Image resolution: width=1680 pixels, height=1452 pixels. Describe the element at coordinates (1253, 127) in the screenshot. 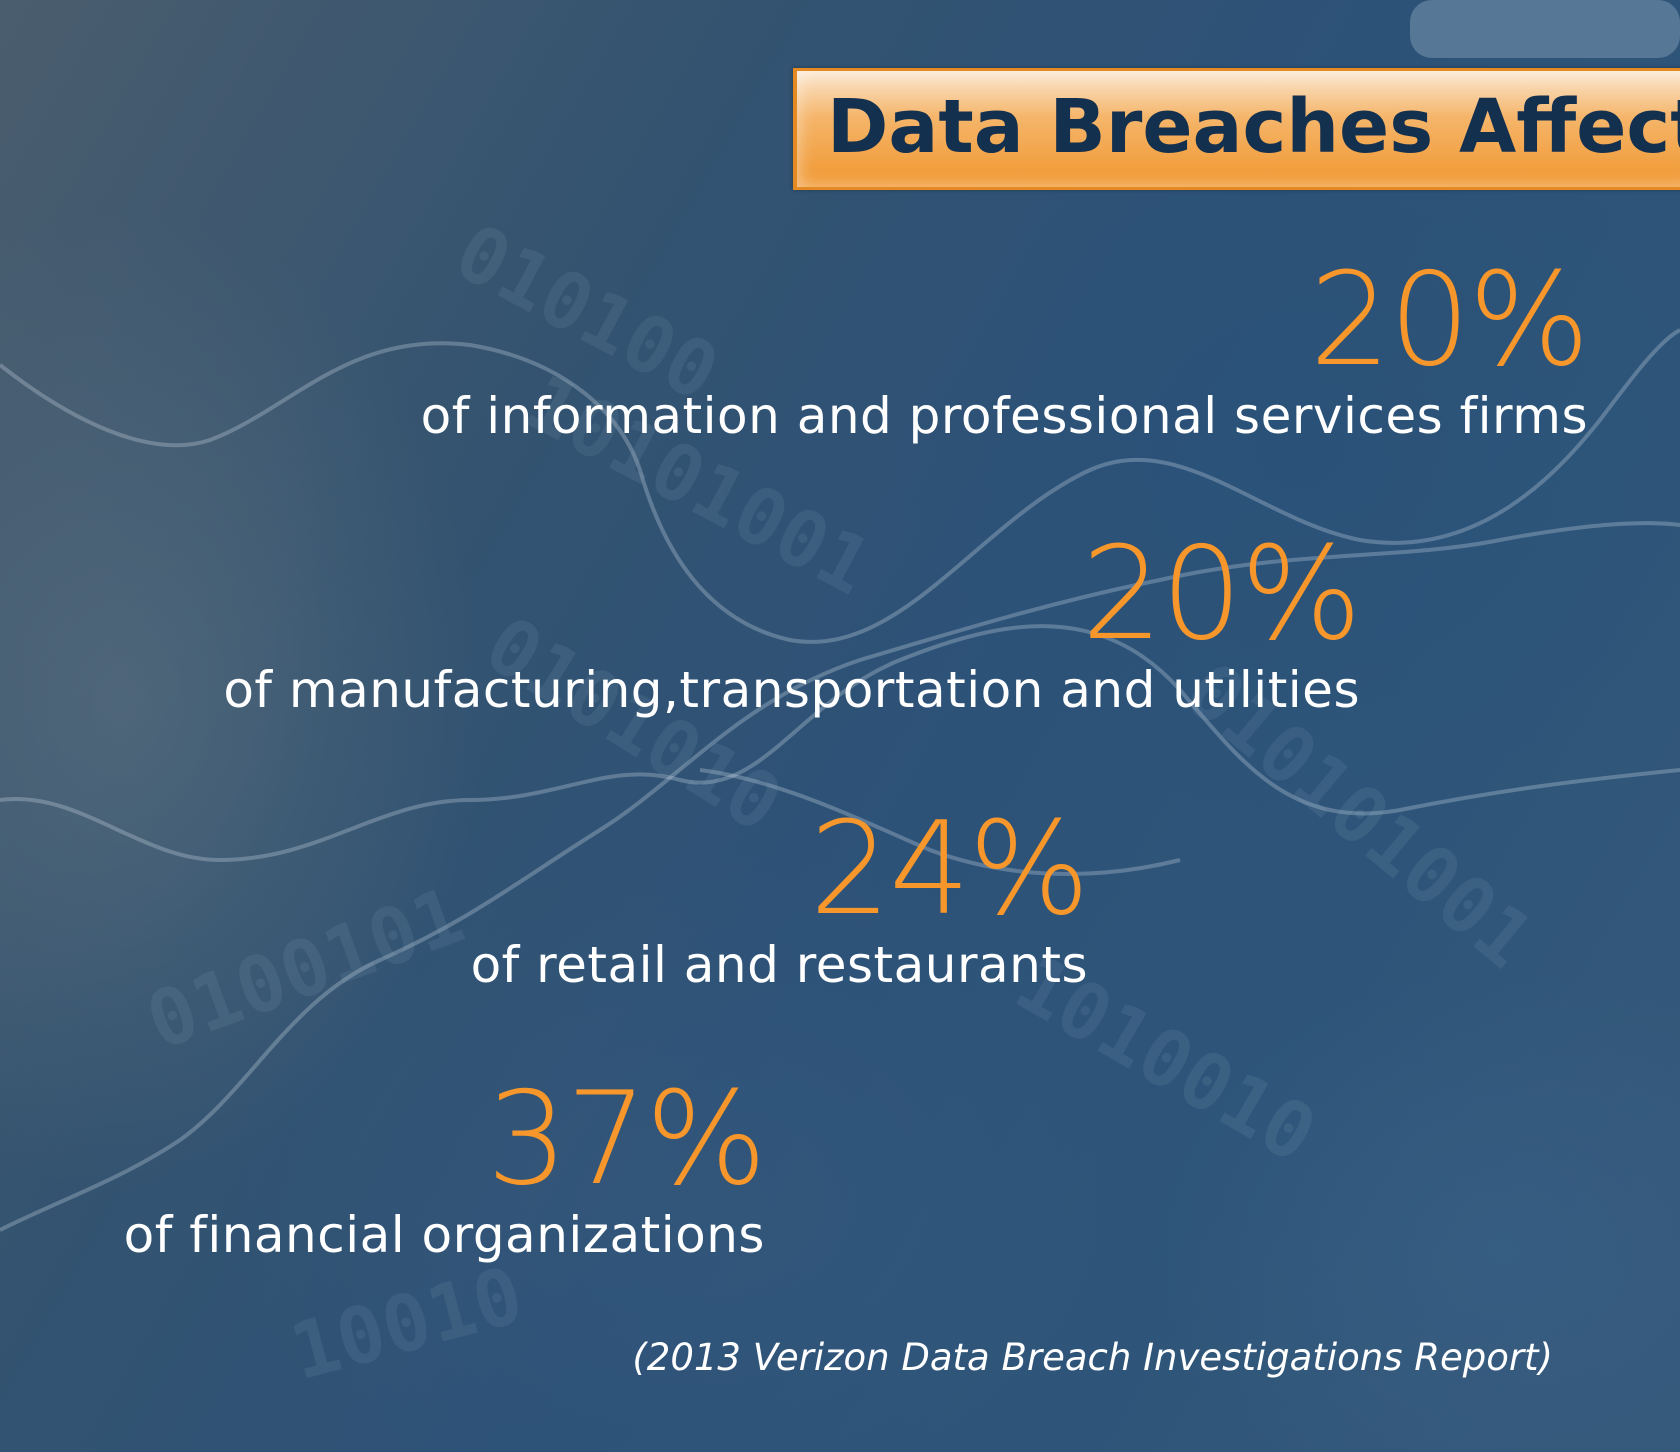

I see `page-title: Data Breaches Affect:` at that location.